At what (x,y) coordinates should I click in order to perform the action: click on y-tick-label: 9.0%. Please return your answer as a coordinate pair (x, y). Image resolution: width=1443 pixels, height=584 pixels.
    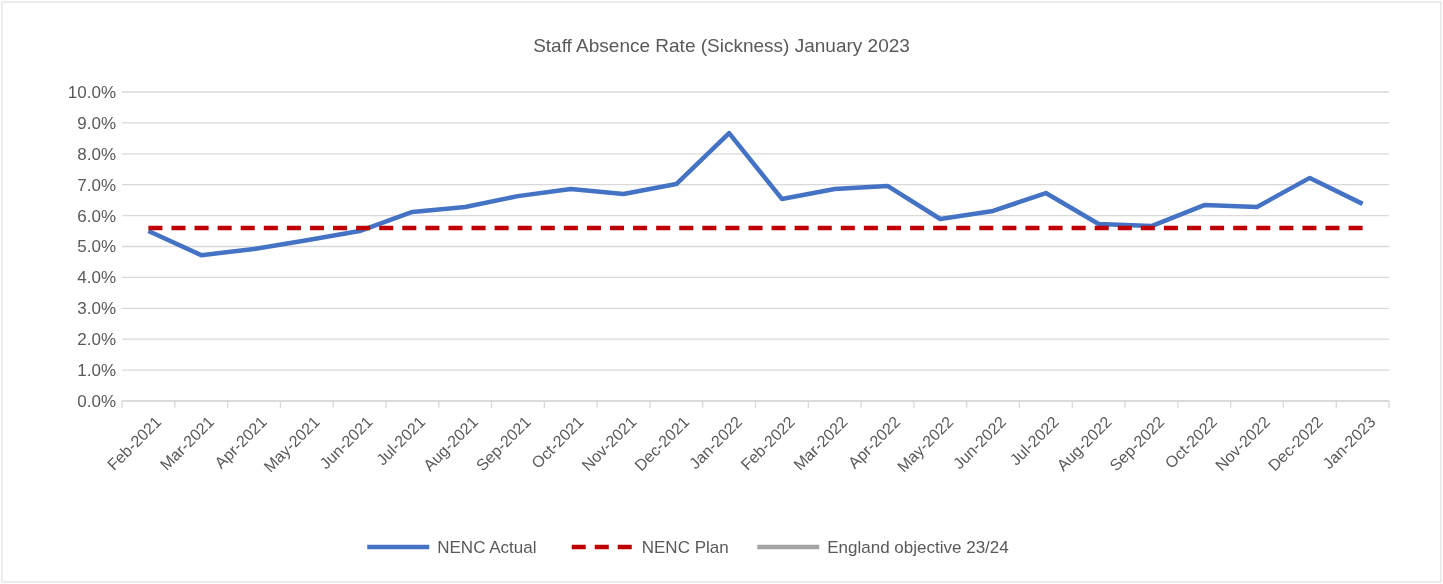
    Looking at the image, I should click on (96, 123).